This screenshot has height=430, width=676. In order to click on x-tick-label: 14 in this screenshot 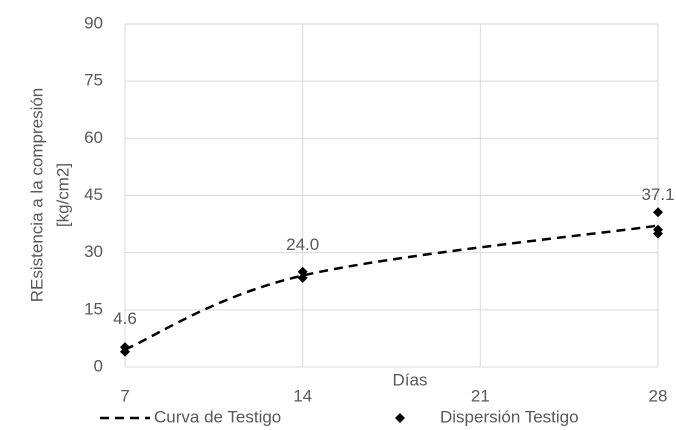, I will do `click(302, 395)`.